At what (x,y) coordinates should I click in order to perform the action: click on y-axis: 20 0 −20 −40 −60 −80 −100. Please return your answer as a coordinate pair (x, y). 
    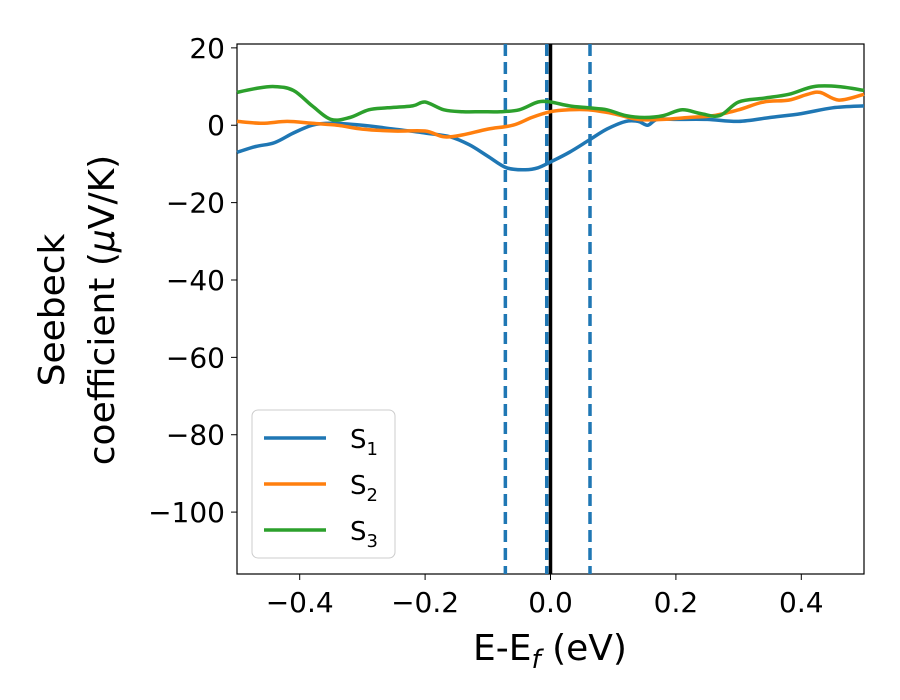
    Looking at the image, I should click on (192, 280).